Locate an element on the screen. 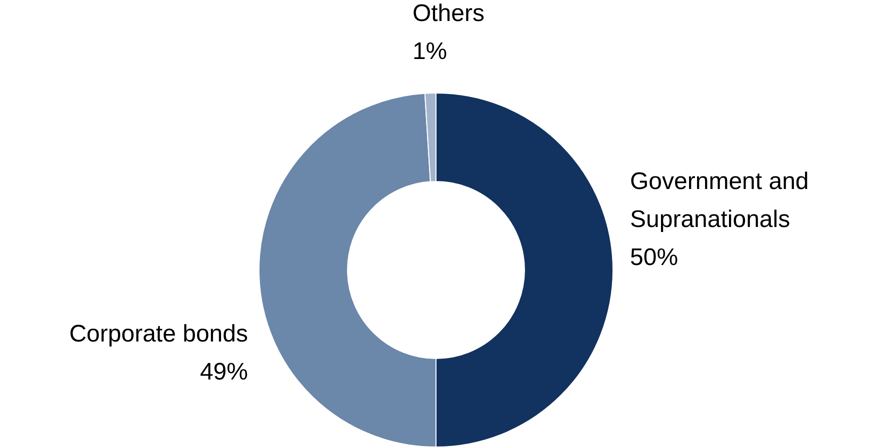 This screenshot has height=448, width=871. data-label: 1% is located at coordinates (430, 51).